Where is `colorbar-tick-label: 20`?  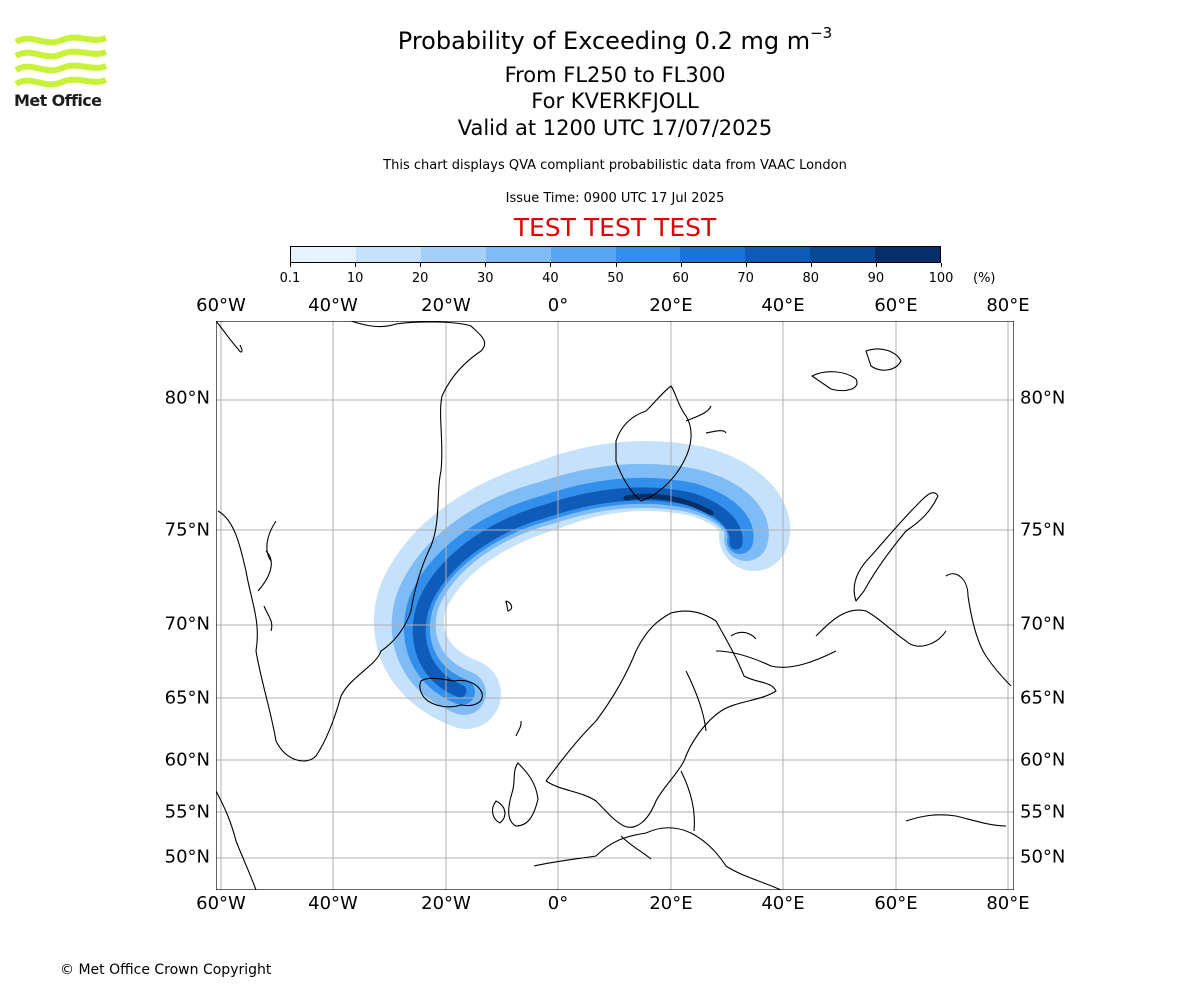 colorbar-tick-label: 20 is located at coordinates (420, 278).